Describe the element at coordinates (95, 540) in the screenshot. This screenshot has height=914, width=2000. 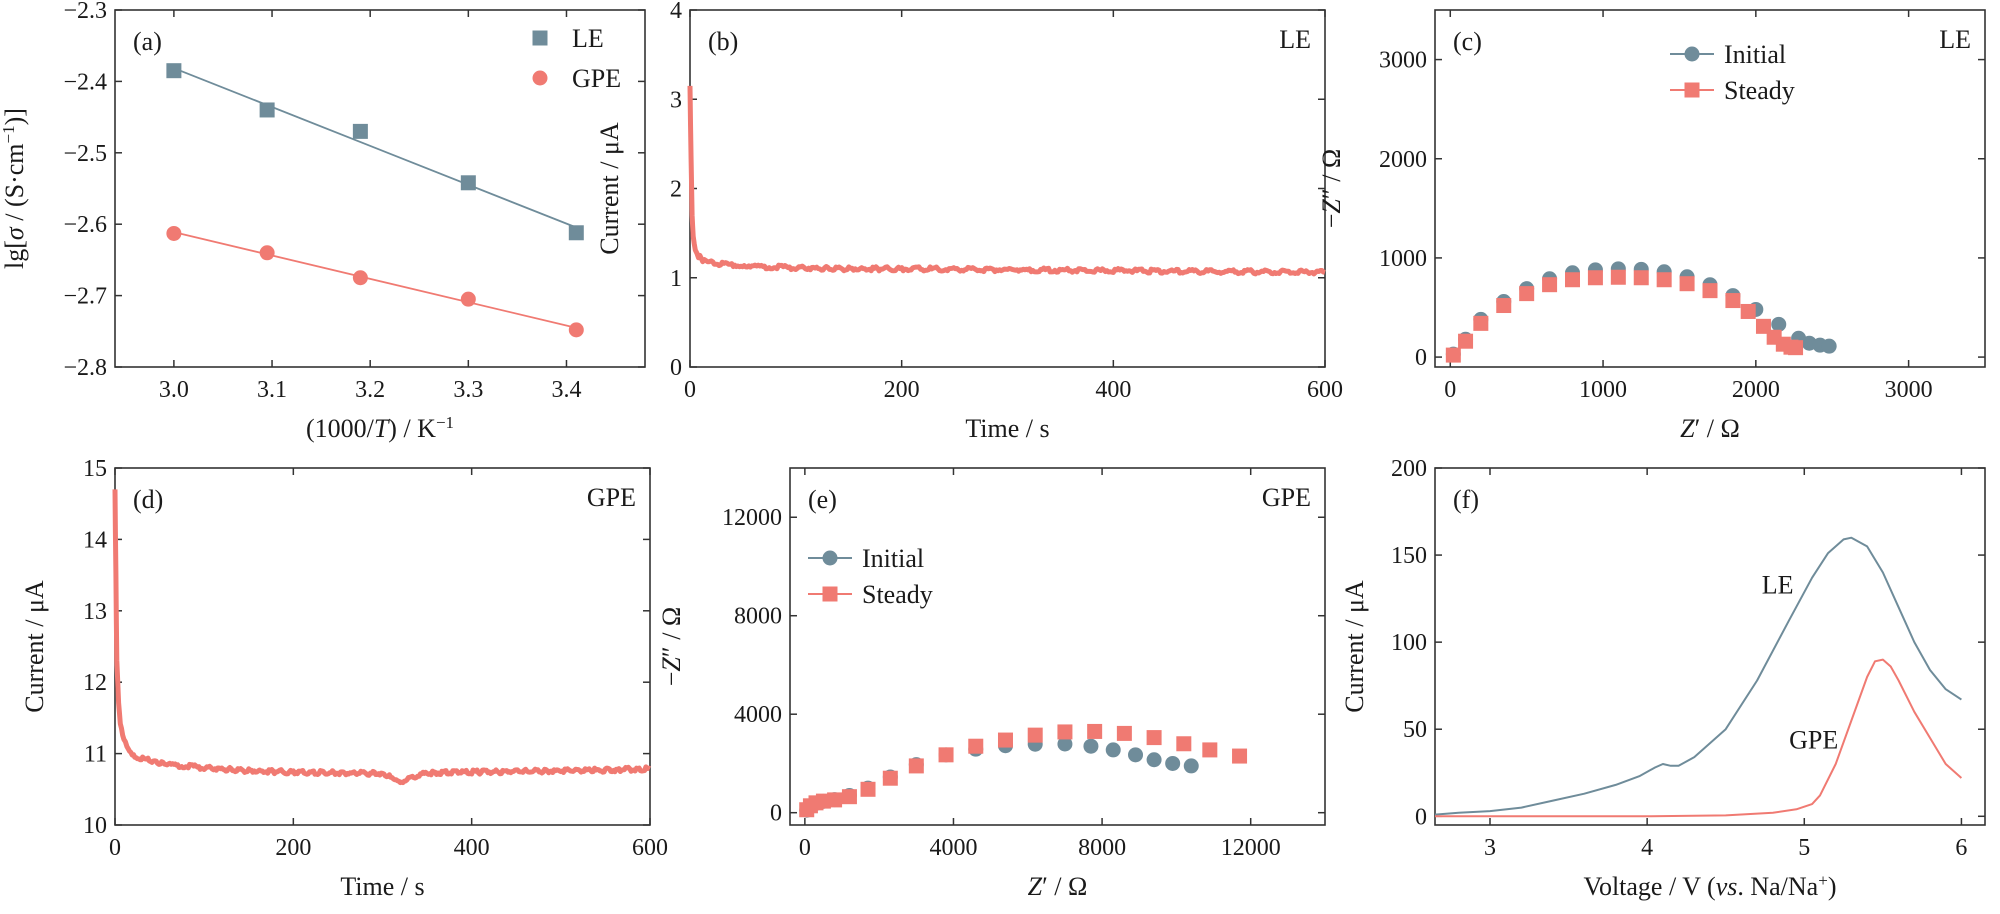
I see `y-tick-label: 14` at that location.